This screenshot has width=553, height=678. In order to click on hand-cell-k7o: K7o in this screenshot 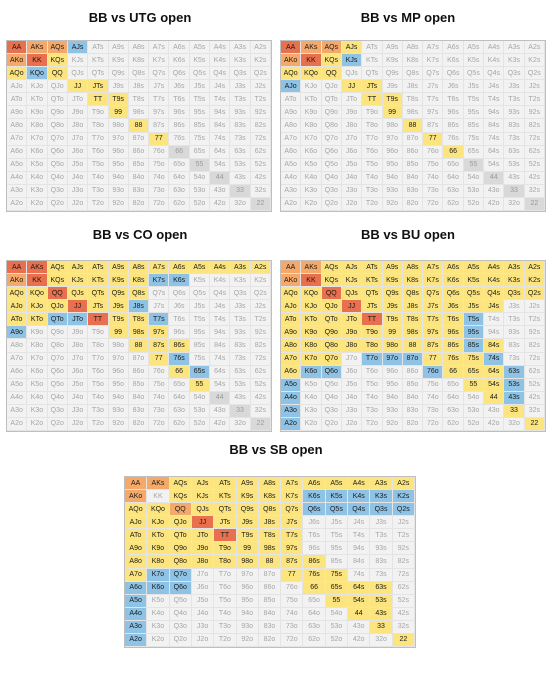, I will do `click(37, 359)`.